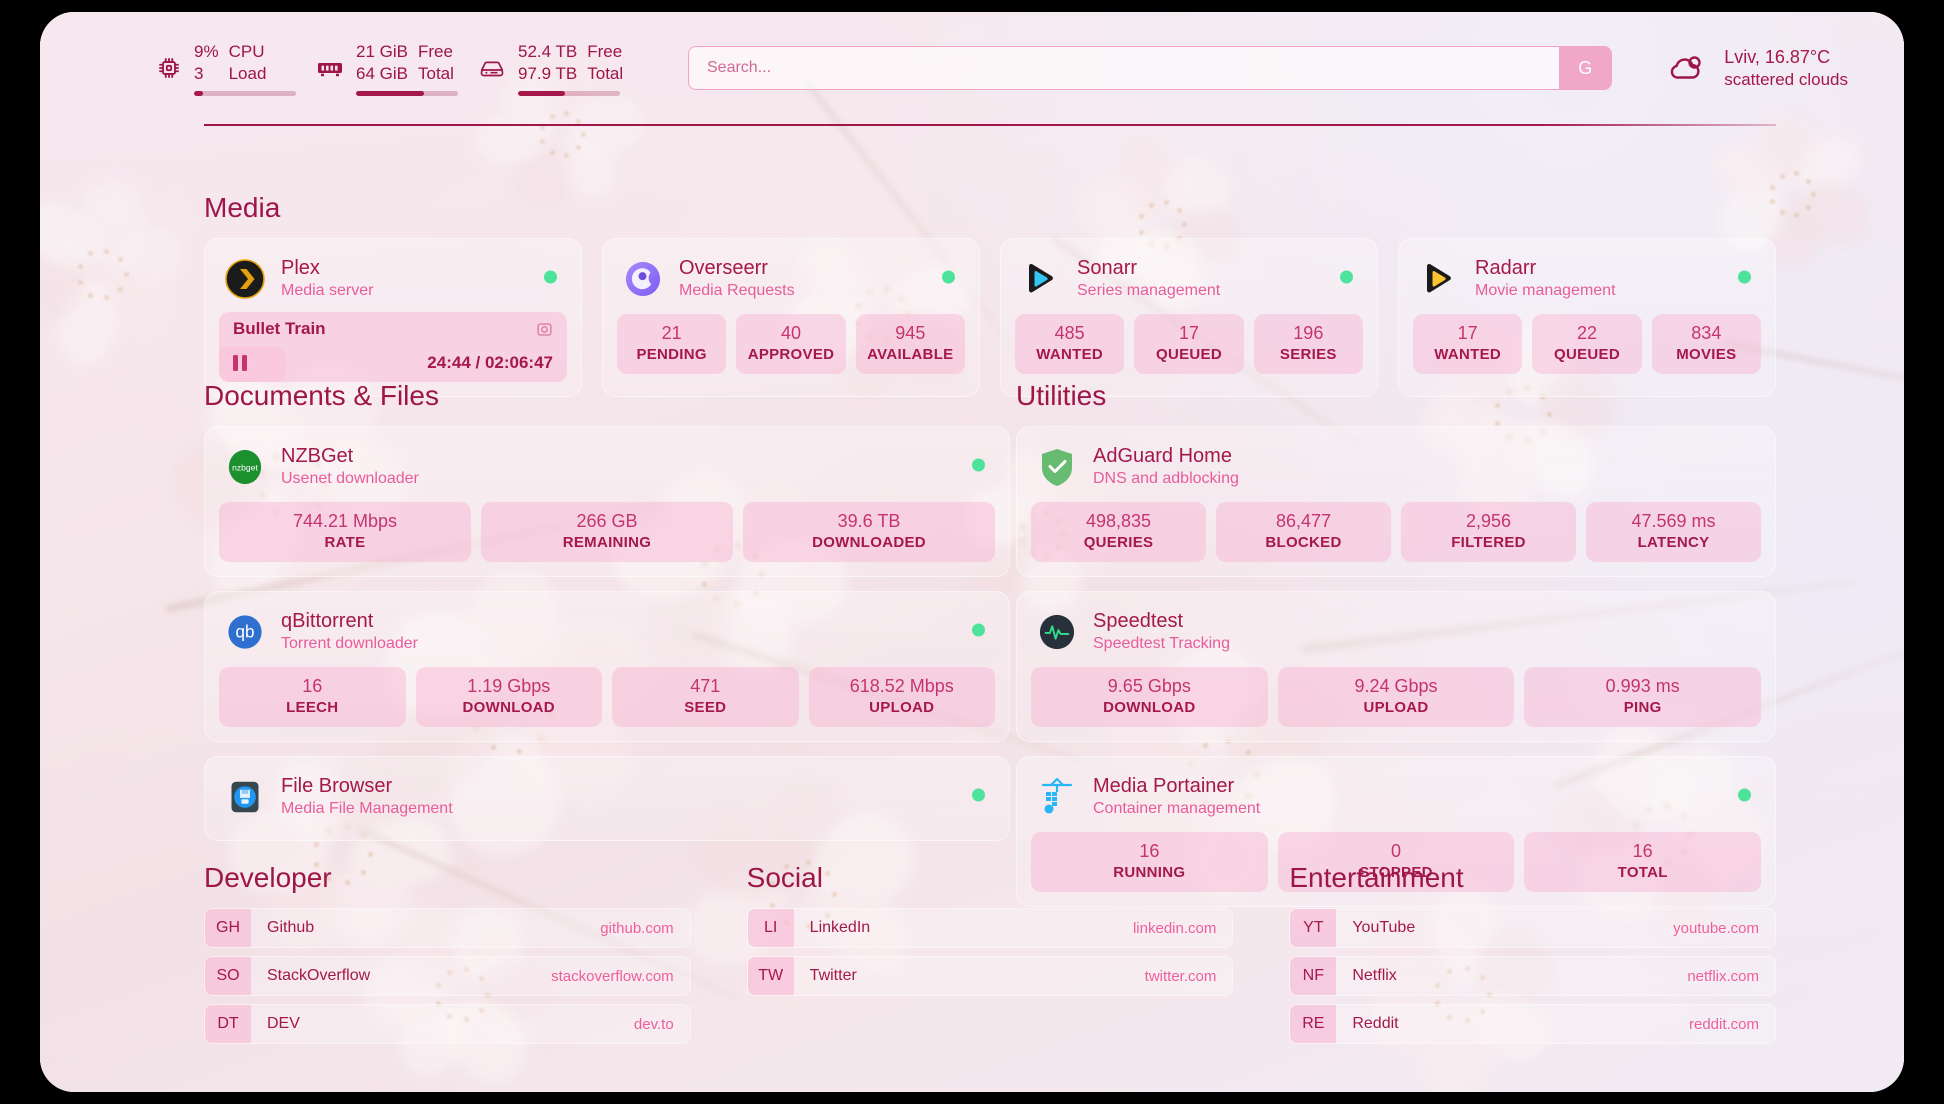  Describe the element at coordinates (1149, 872) in the screenshot. I see `stat-label: RUNNING` at that location.